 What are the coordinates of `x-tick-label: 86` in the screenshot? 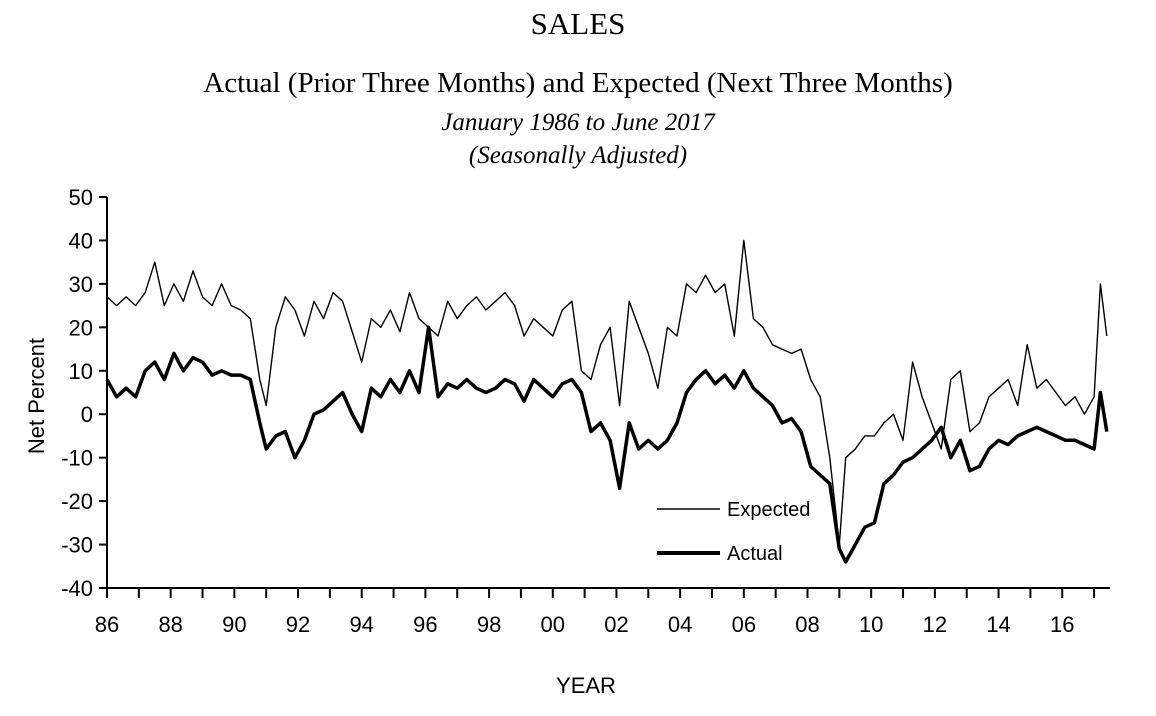 It's located at (107, 624).